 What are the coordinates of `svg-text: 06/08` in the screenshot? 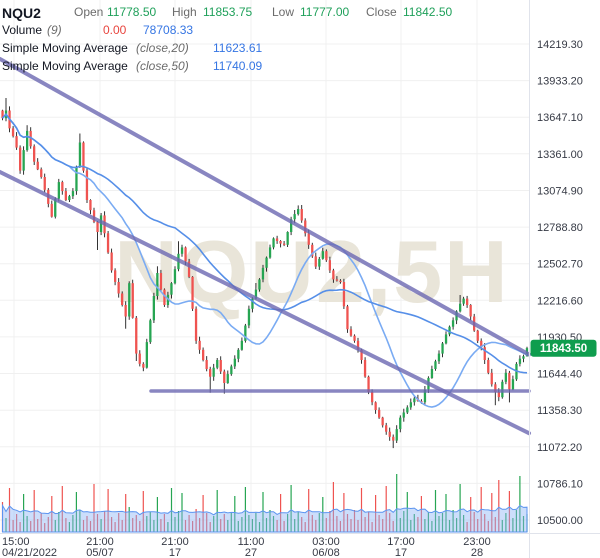 It's located at (326, 552).